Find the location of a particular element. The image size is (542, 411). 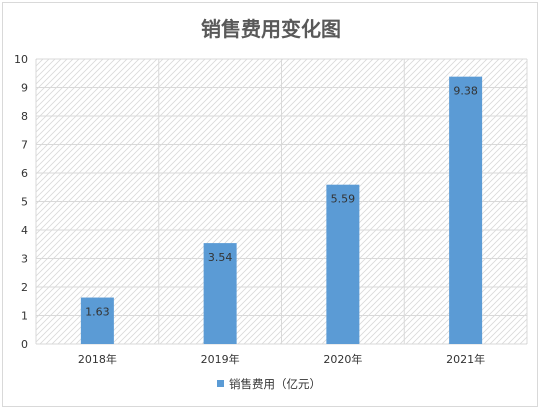

data-label-1: 3.54 is located at coordinates (220, 257).